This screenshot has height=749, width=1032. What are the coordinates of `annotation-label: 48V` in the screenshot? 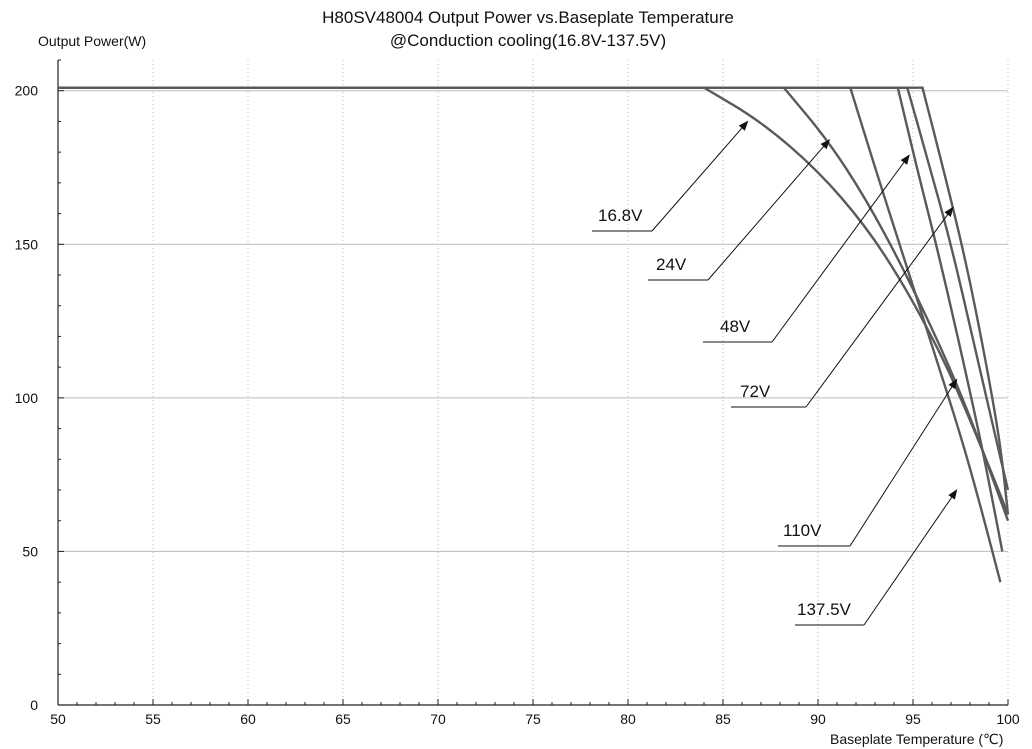 It's located at (735, 326).